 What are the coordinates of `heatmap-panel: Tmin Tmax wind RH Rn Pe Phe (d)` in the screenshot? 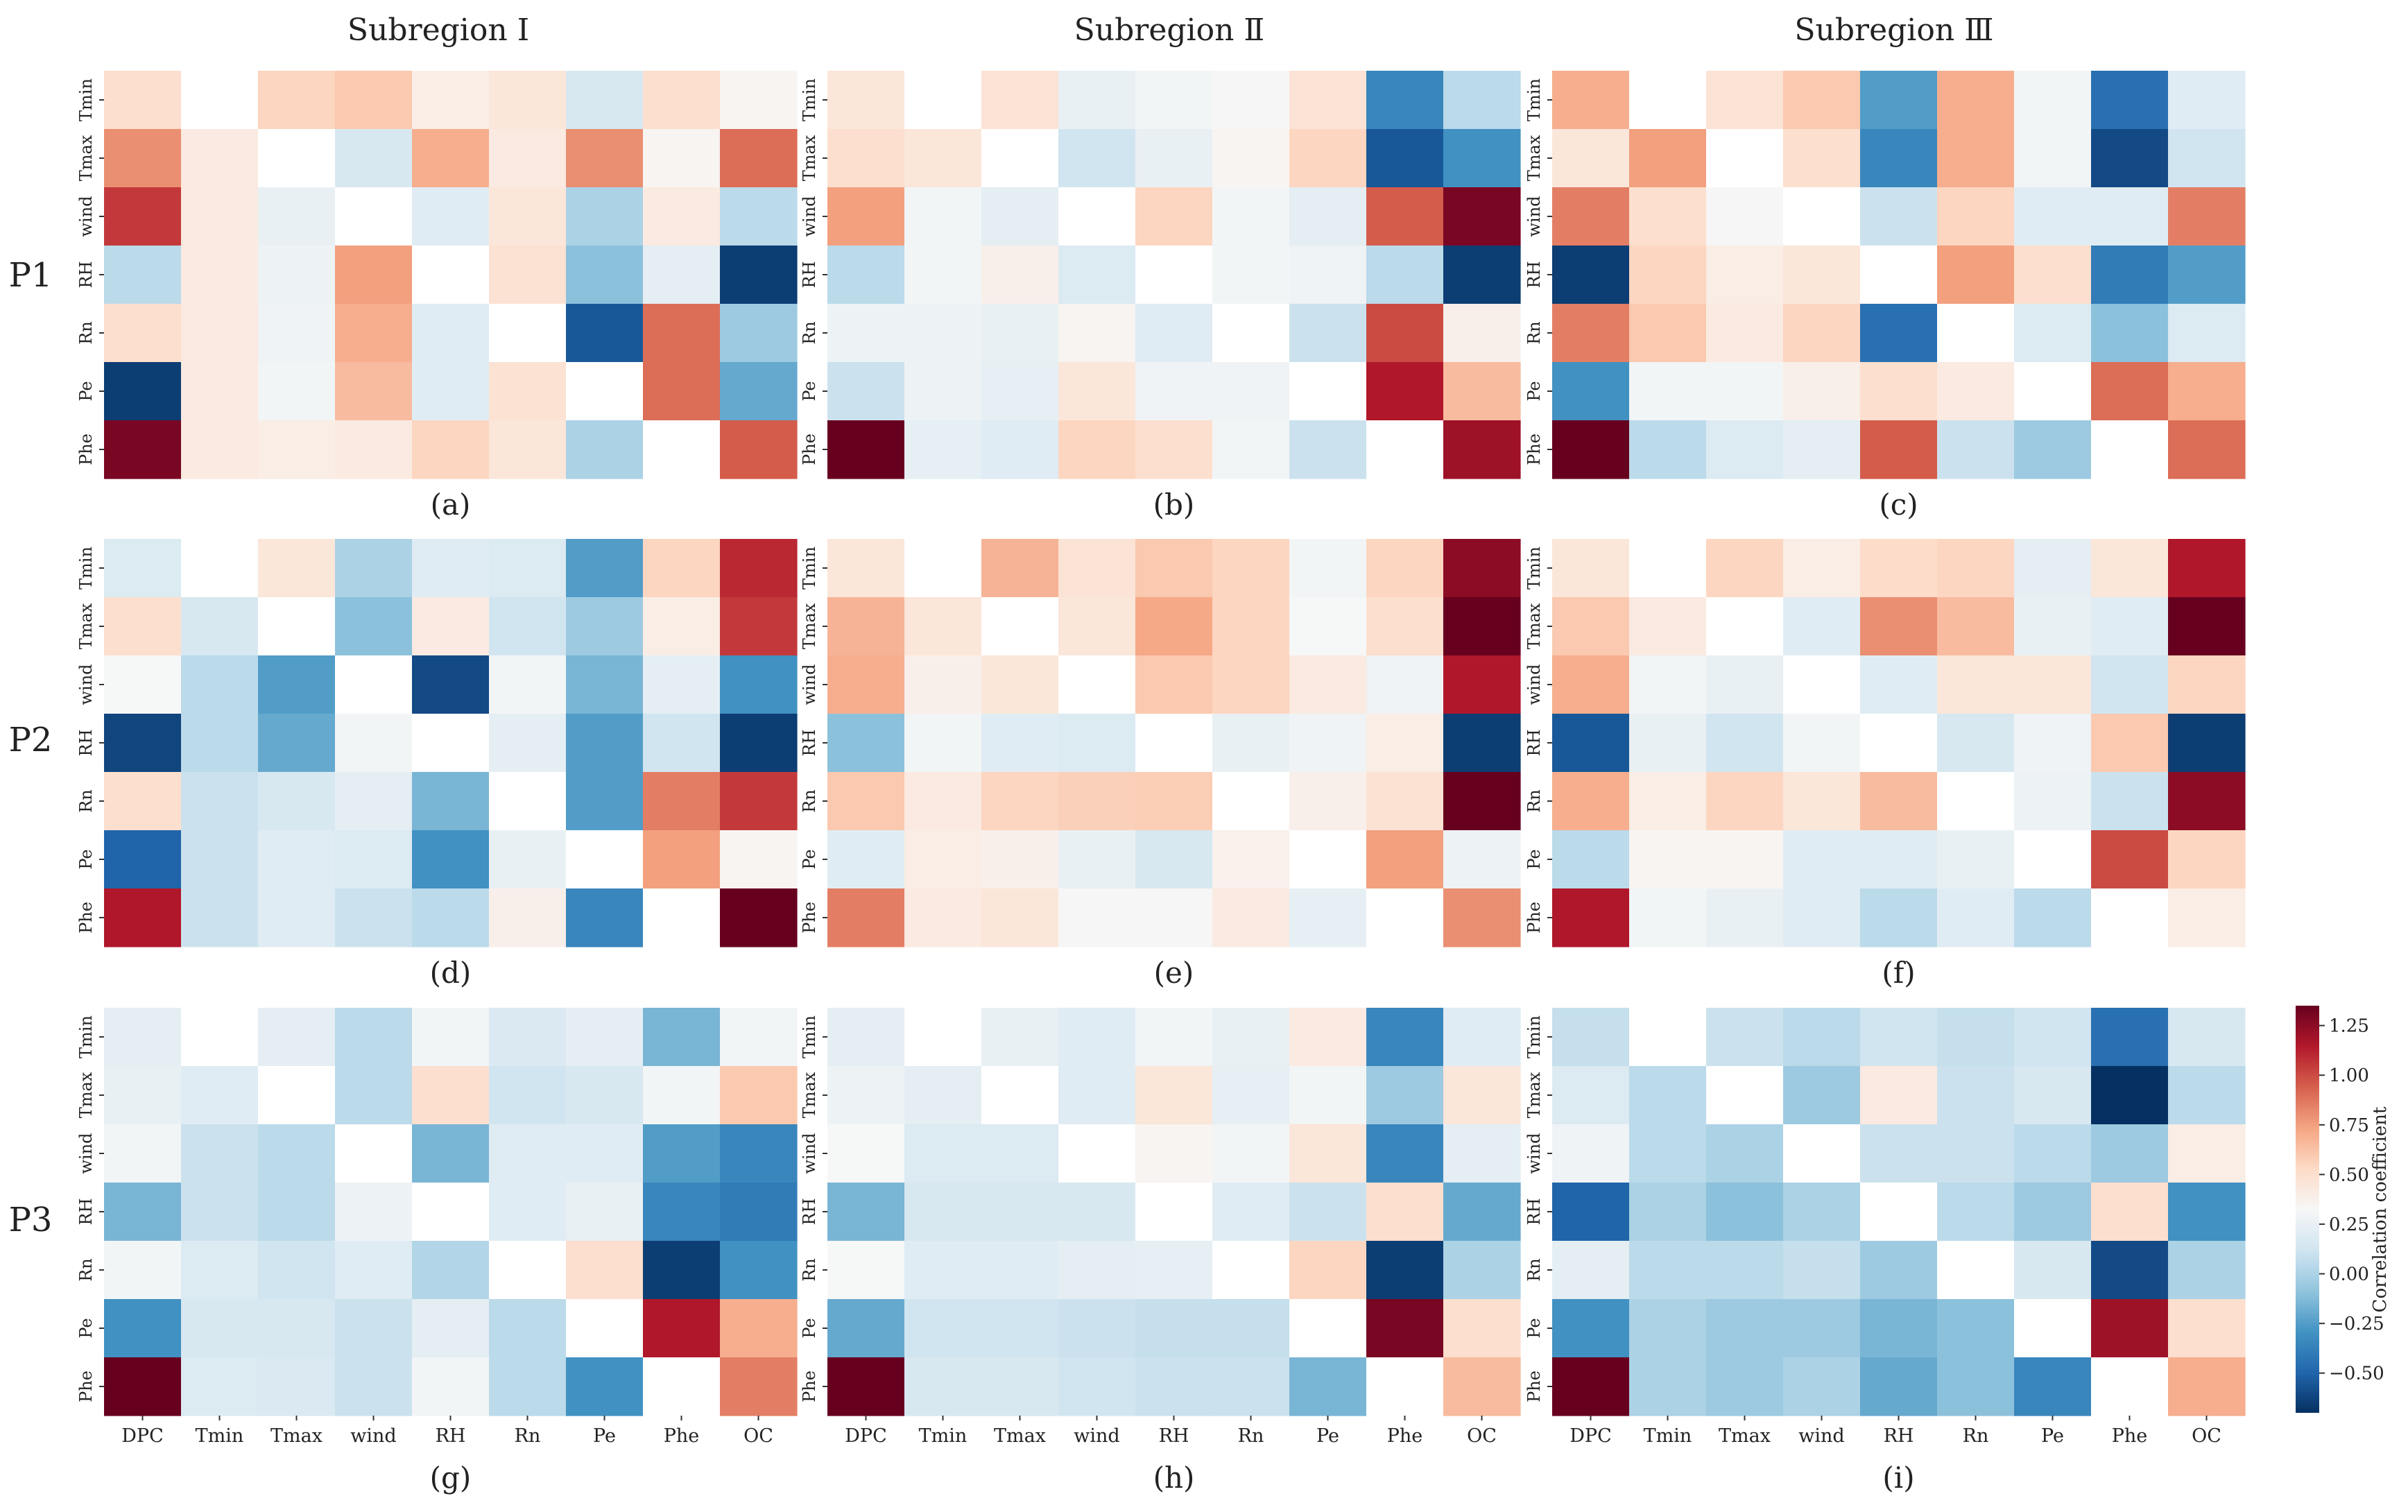 It's located at (437, 765).